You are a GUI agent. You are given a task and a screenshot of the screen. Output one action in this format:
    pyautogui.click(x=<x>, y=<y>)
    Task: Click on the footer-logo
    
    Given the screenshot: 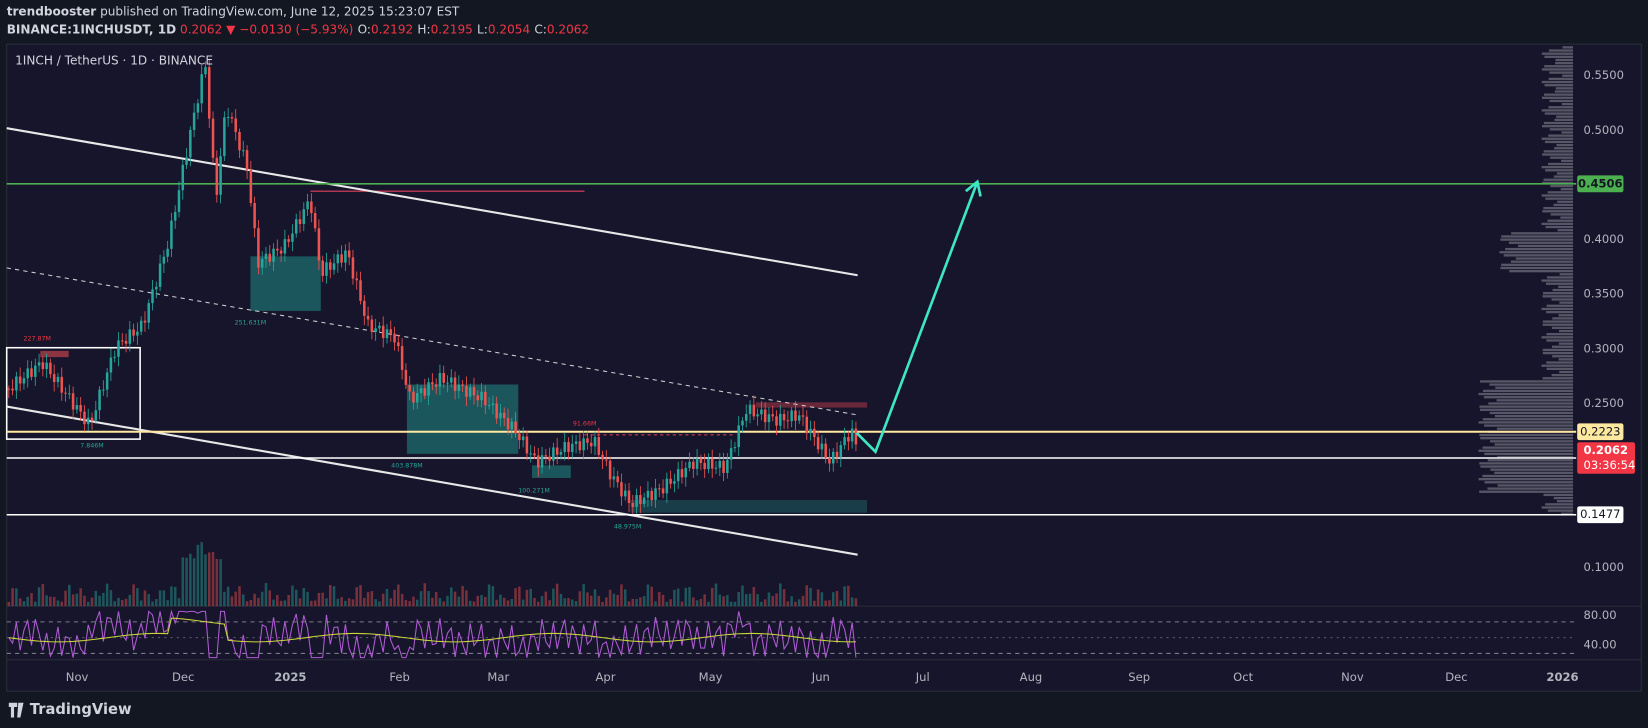 What is the action you would take?
    pyautogui.click(x=16, y=710)
    